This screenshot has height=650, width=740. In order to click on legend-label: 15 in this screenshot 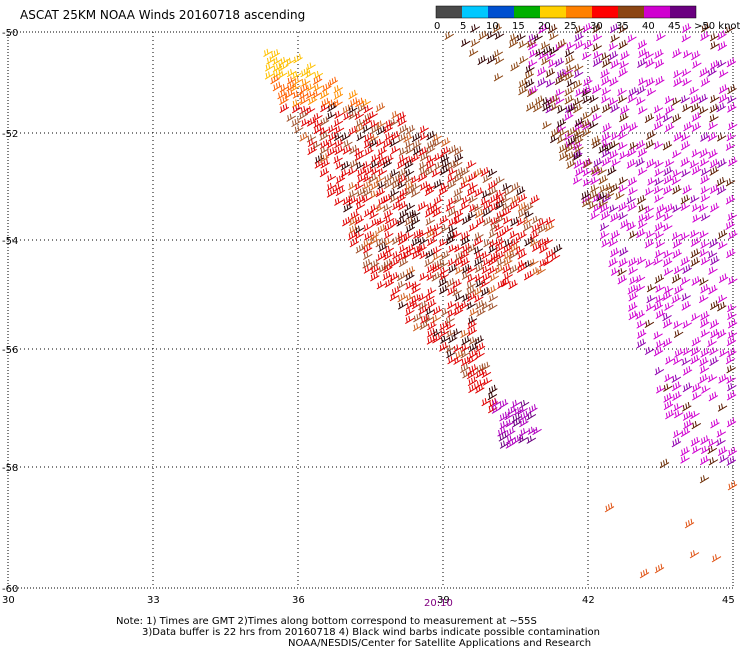, I will do `click(518, 26)`.